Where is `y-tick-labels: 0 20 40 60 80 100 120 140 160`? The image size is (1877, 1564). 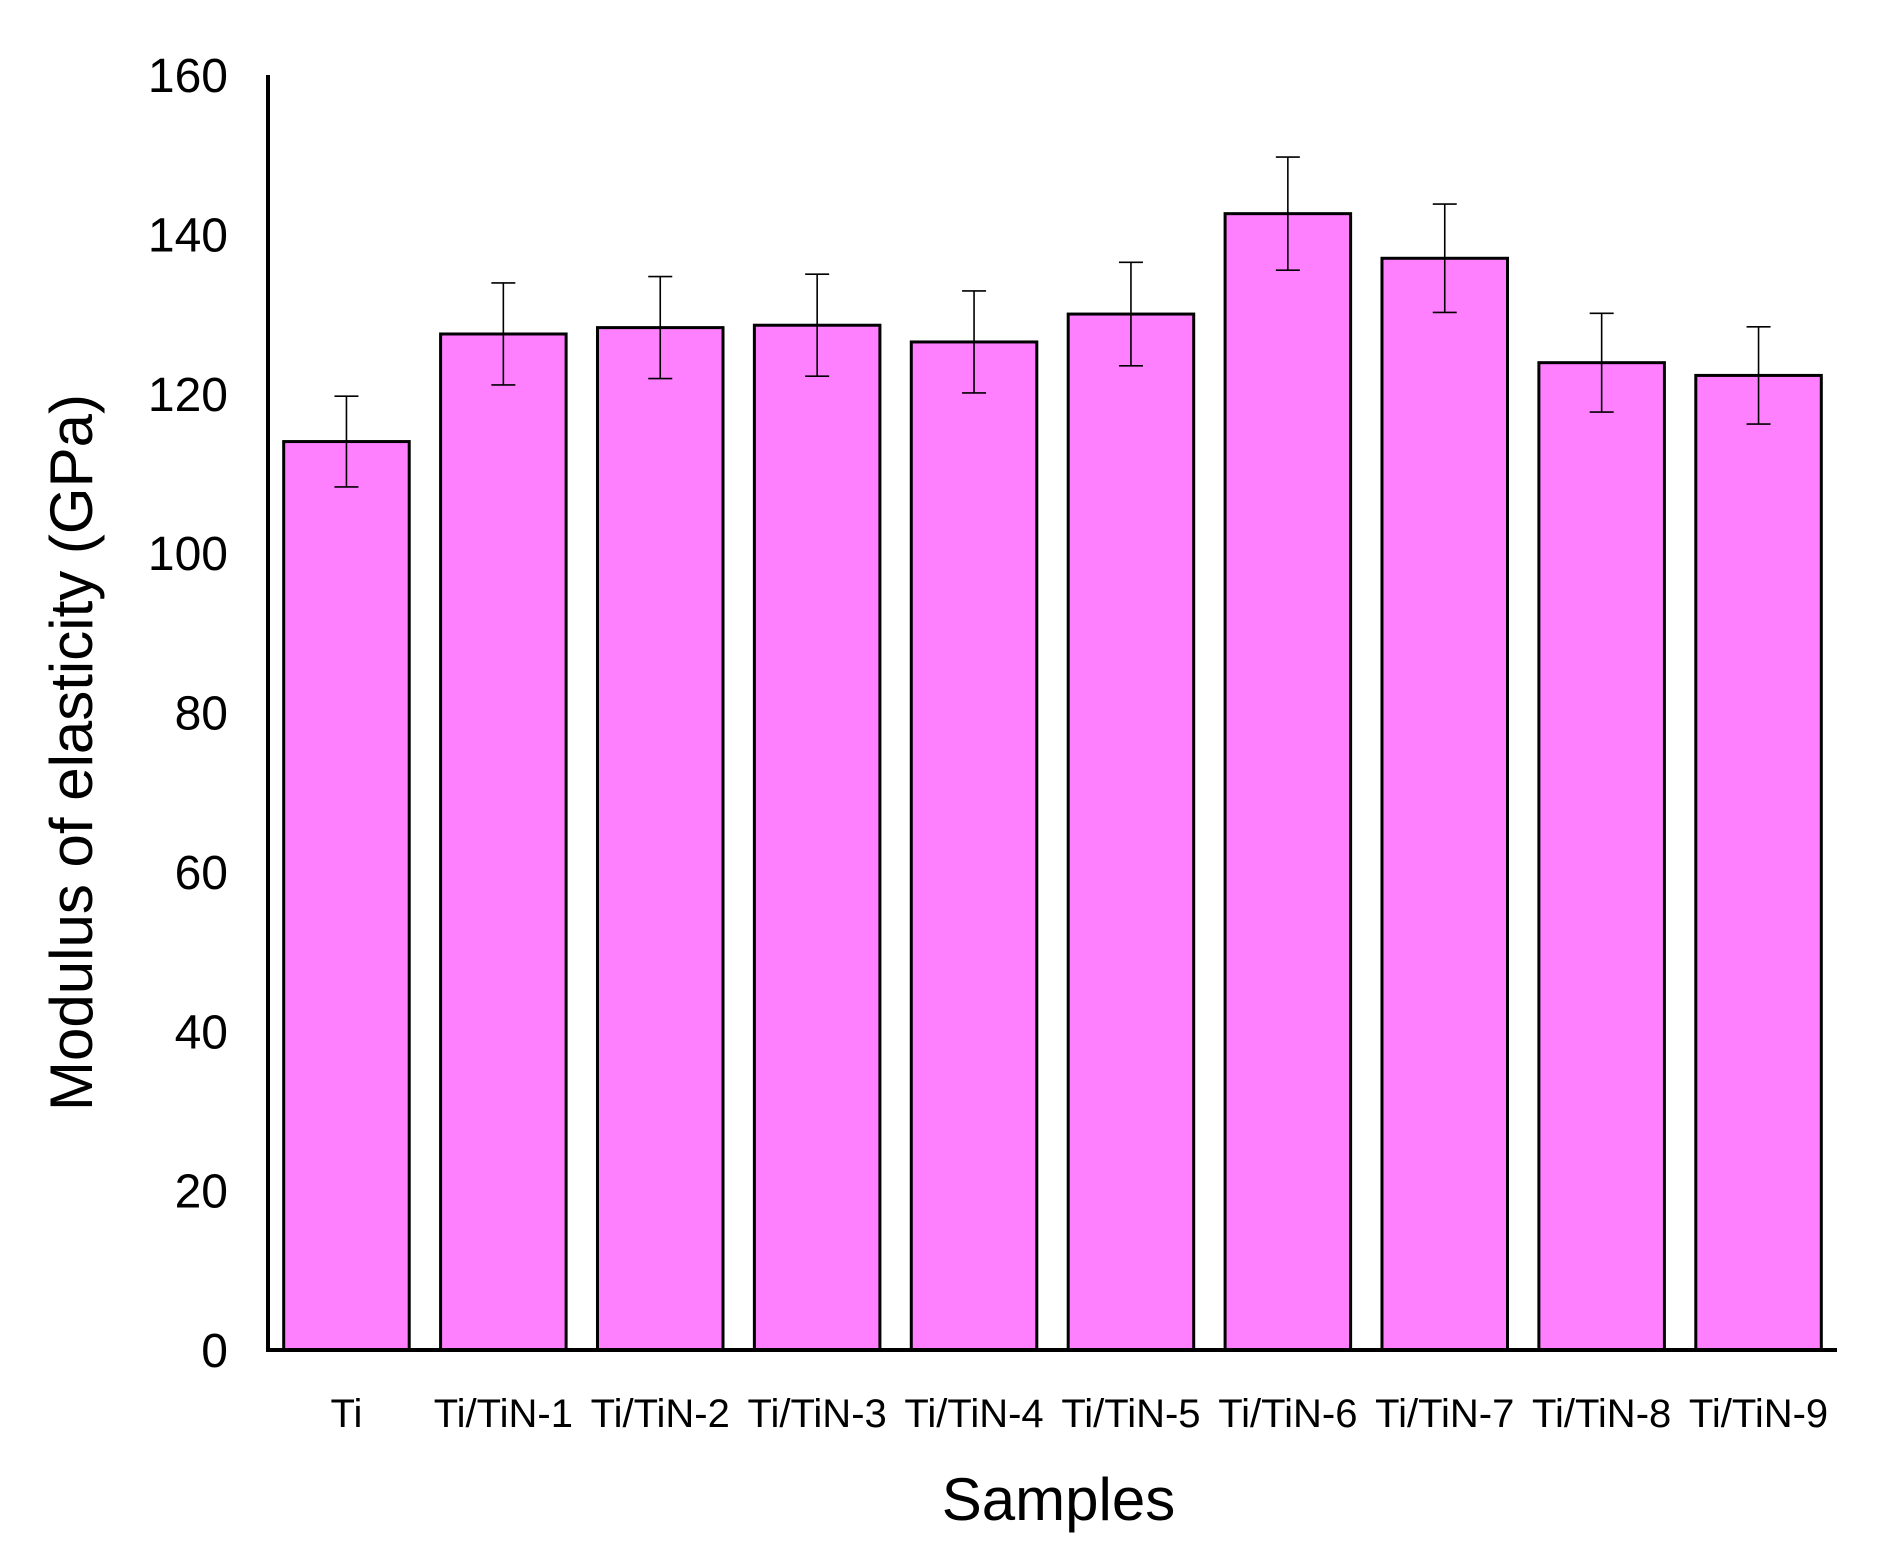
y-tick-labels: 0 20 40 60 80 100 120 140 160 is located at coordinates (188, 714).